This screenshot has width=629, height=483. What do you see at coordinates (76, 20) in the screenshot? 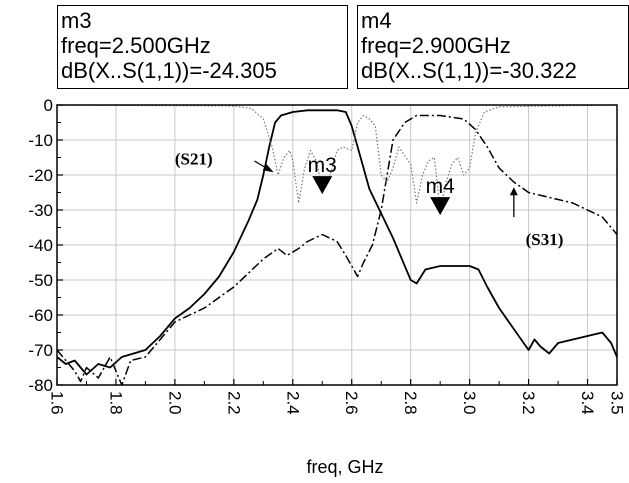
I see `marker-name: m3` at bounding box center [76, 20].